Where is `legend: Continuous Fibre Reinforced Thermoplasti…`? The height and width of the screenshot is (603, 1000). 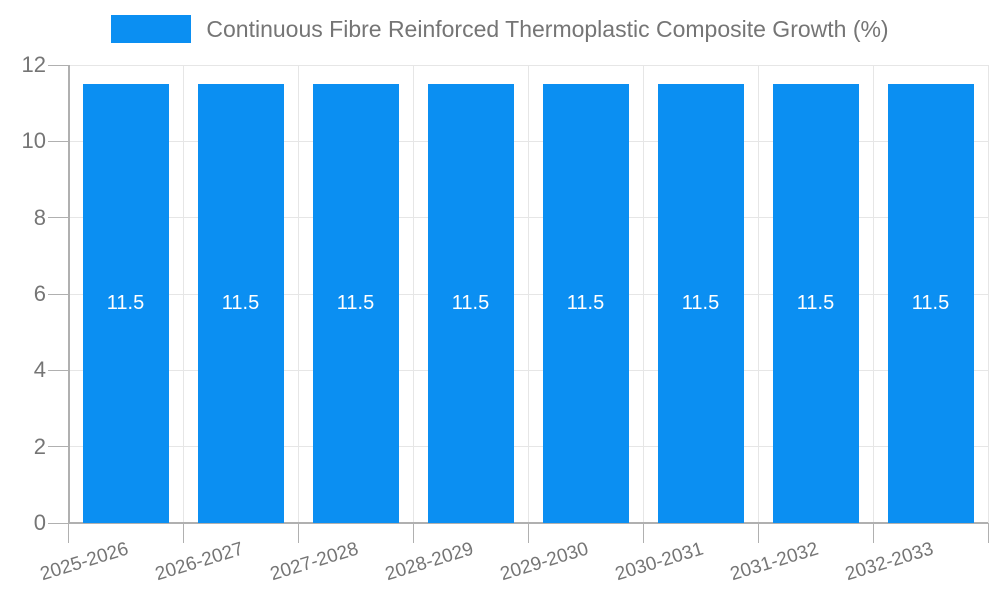 legend: Continuous Fibre Reinforced Thermoplasti… is located at coordinates (500, 29).